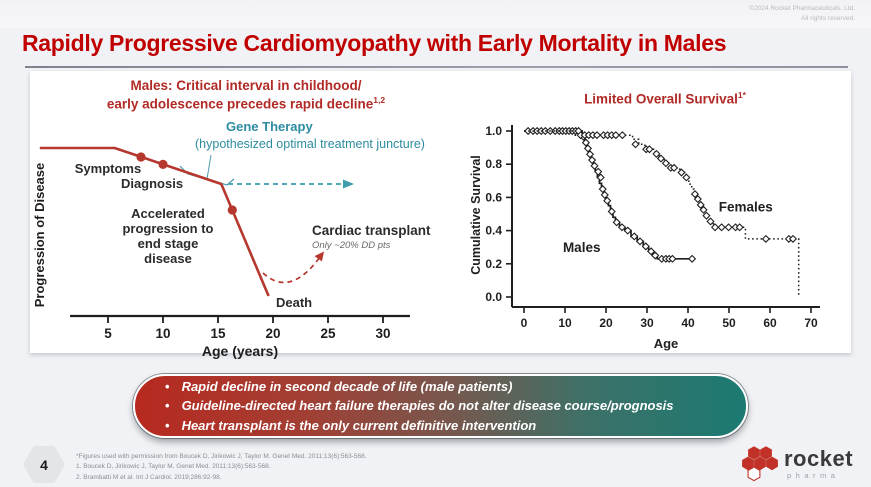  I want to click on right-chart-title-sup: 1*, so click(741, 95).